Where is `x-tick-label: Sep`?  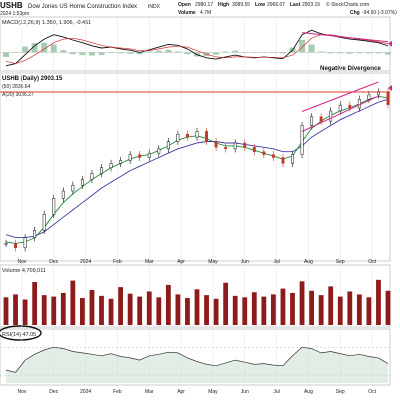 x-tick-label: Sep is located at coordinates (340, 262).